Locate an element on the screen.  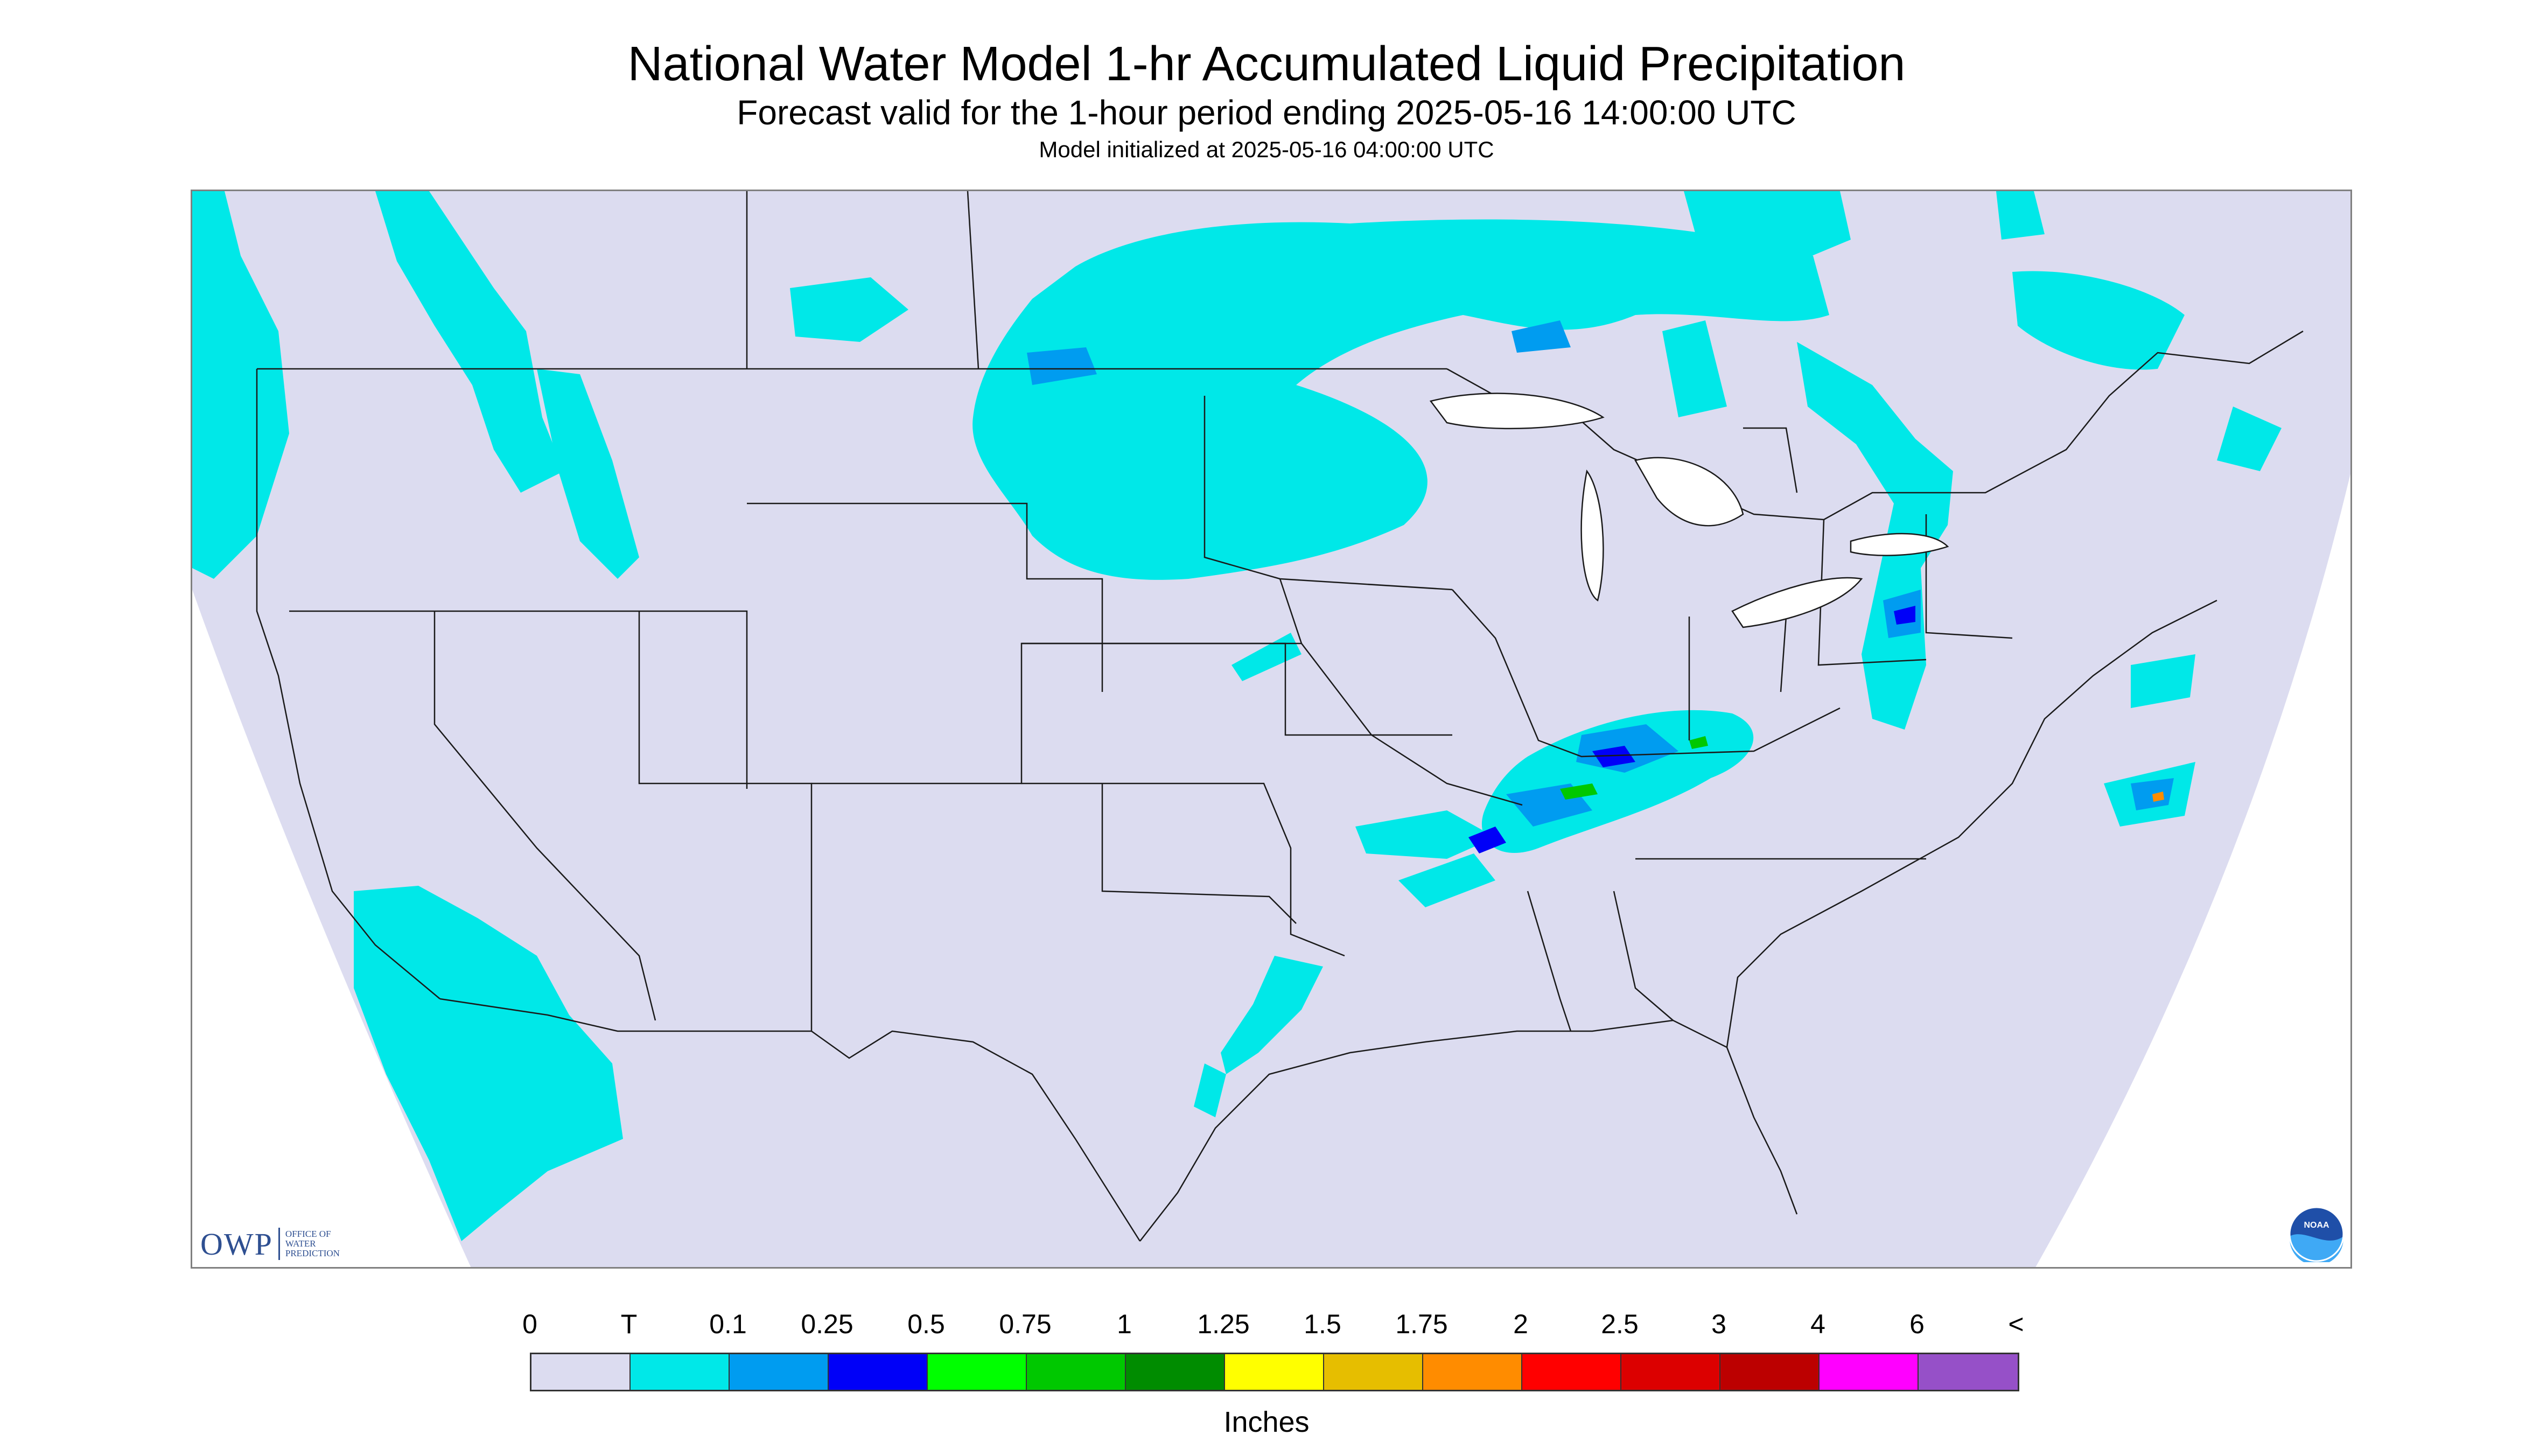
legend-tick-label: 6 is located at coordinates (1917, 1324).